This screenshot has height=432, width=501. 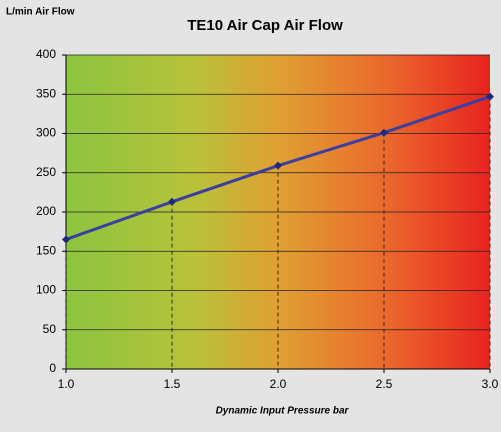 What do you see at coordinates (46, 290) in the screenshot?
I see `y-tick-label: 100` at bounding box center [46, 290].